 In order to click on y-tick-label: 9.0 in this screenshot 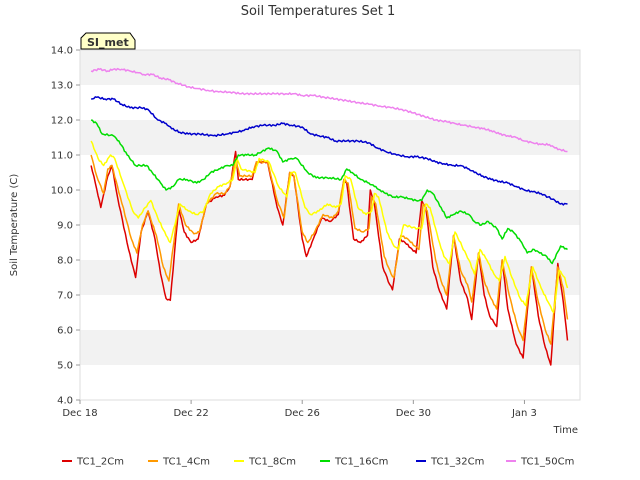, I will do `click(65, 226)`.